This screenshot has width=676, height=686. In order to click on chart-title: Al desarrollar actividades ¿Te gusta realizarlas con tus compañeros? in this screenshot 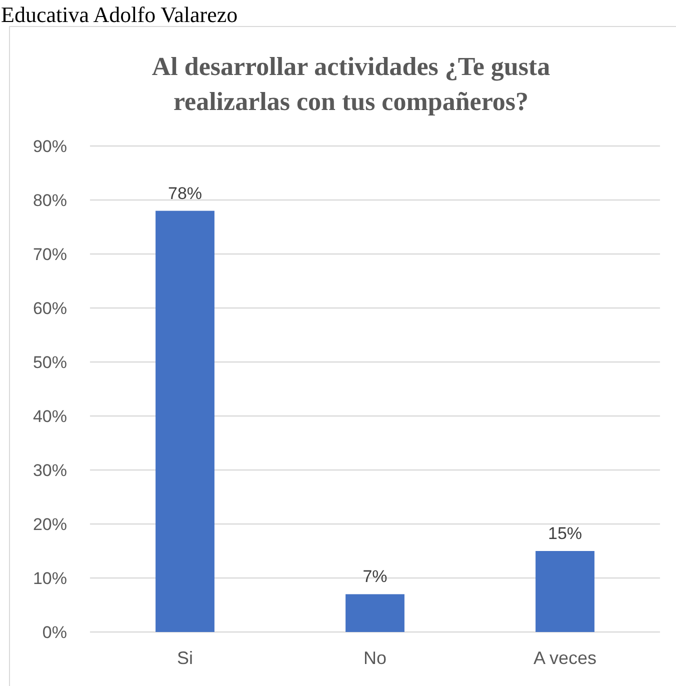, I will do `click(351, 84)`.